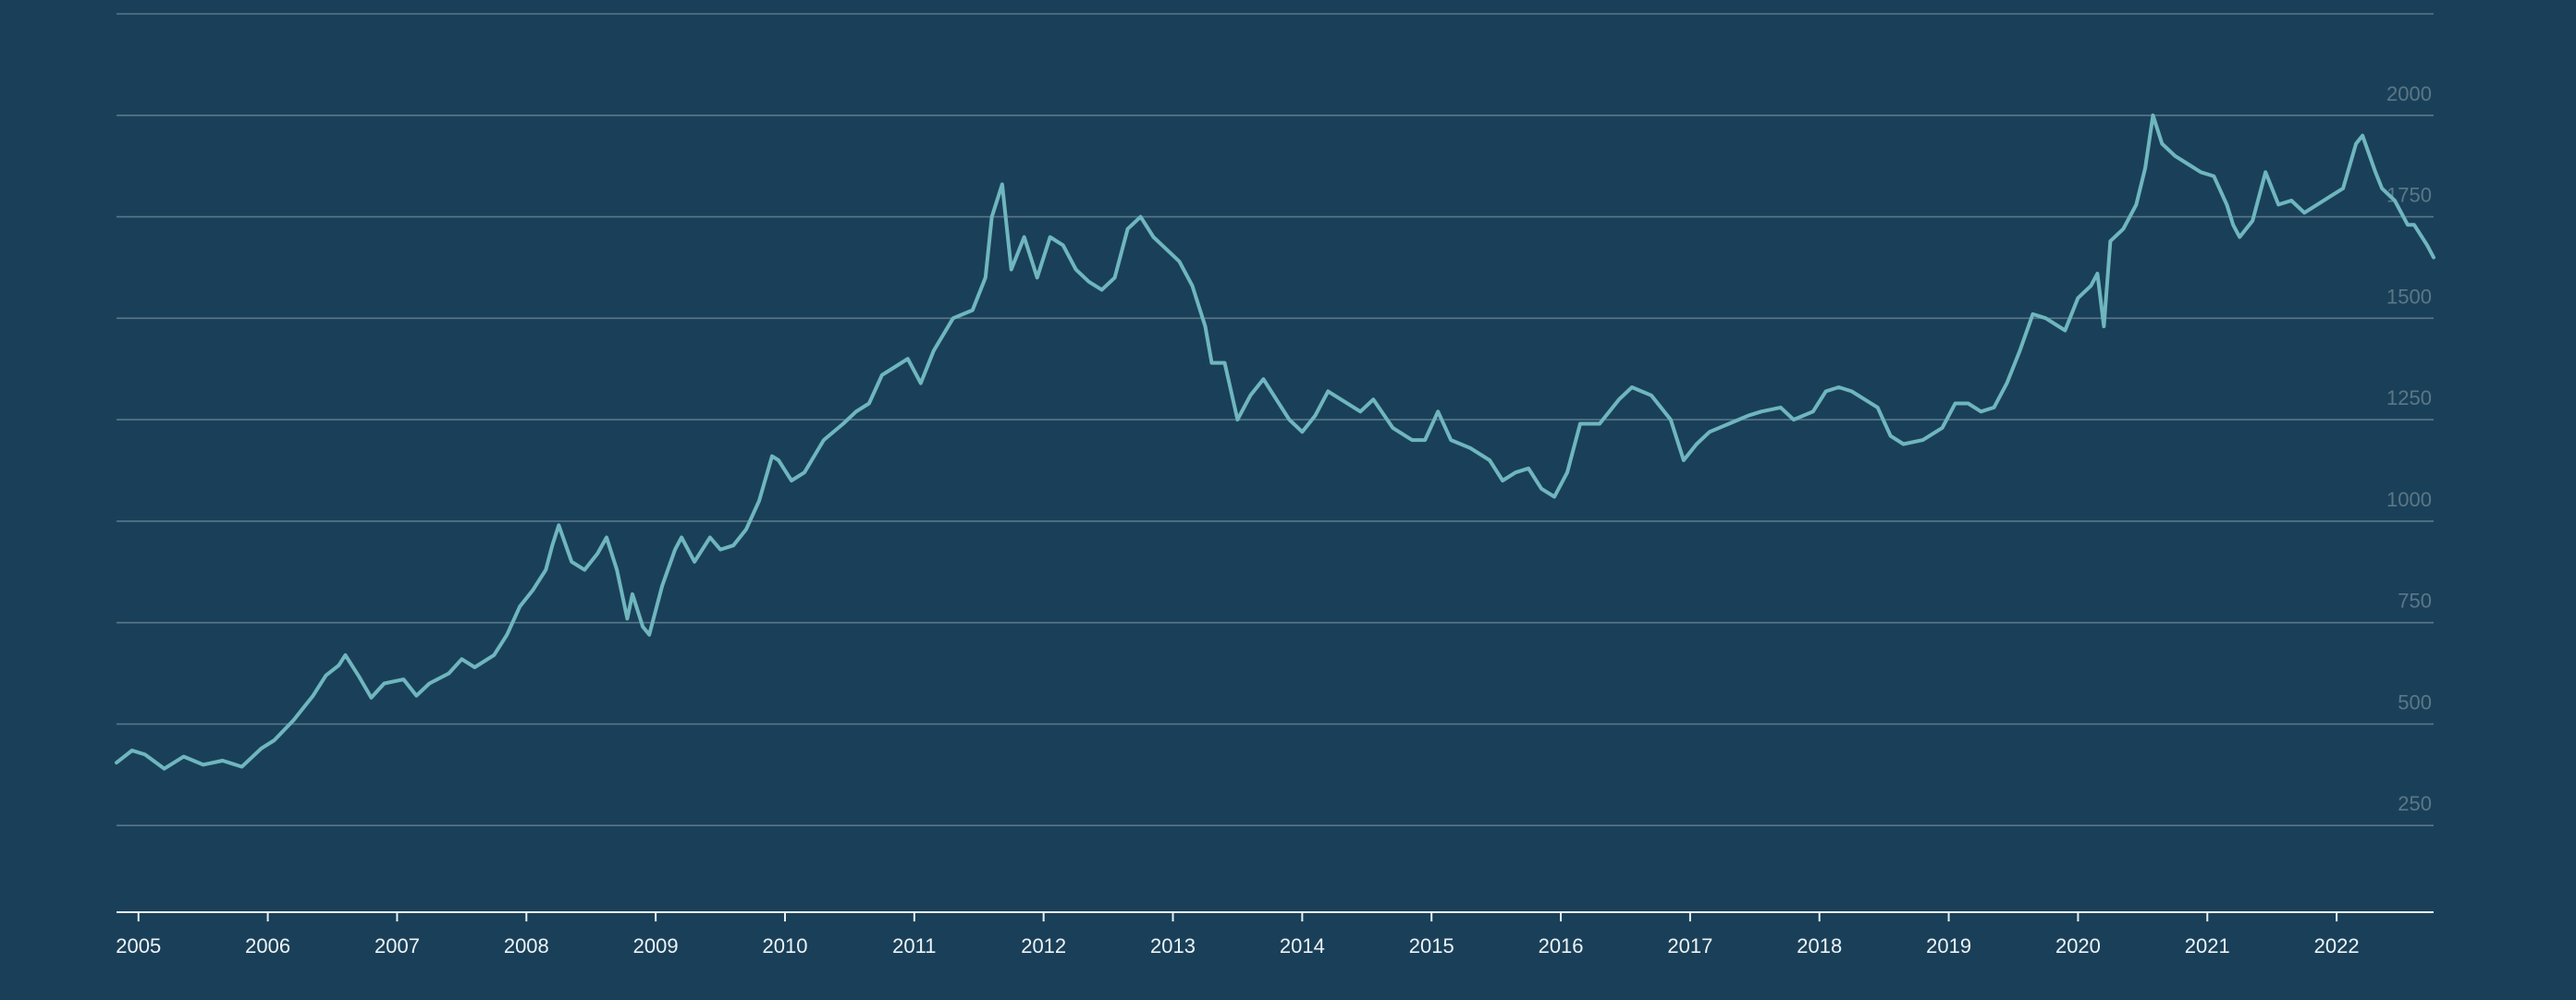 The width and height of the screenshot is (2576, 1000). What do you see at coordinates (1820, 946) in the screenshot?
I see `x-tick-label-2018: 2018` at bounding box center [1820, 946].